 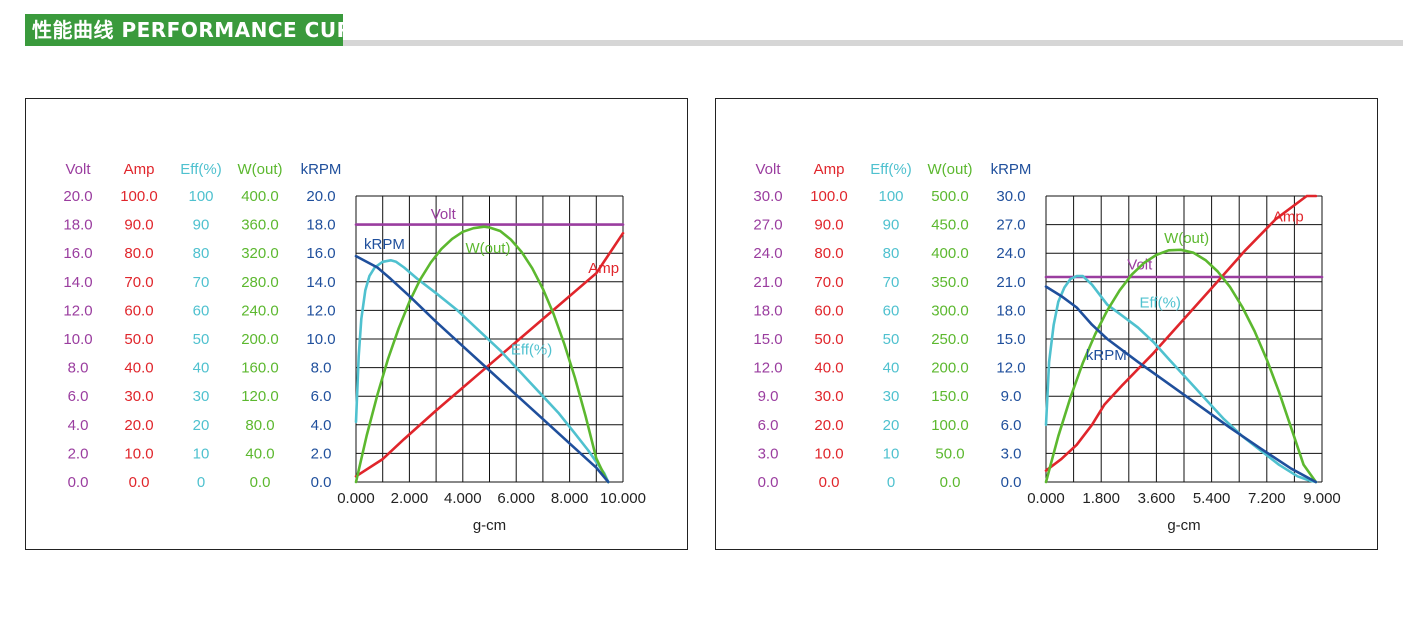 What do you see at coordinates (201, 225) in the screenshot?
I see `tick-label-eff: 90` at bounding box center [201, 225].